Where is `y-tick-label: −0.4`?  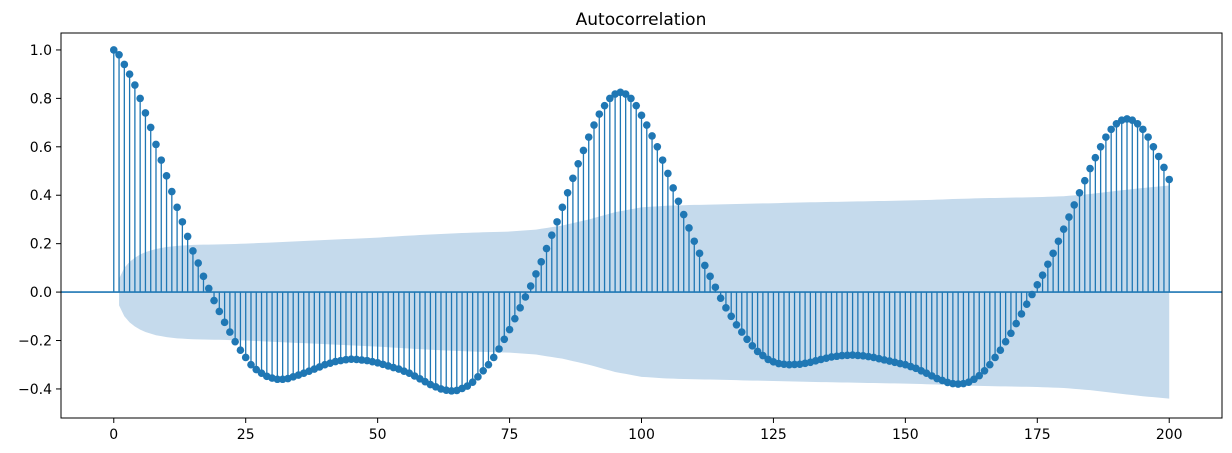 y-tick-label: −0.4 is located at coordinates (35, 390).